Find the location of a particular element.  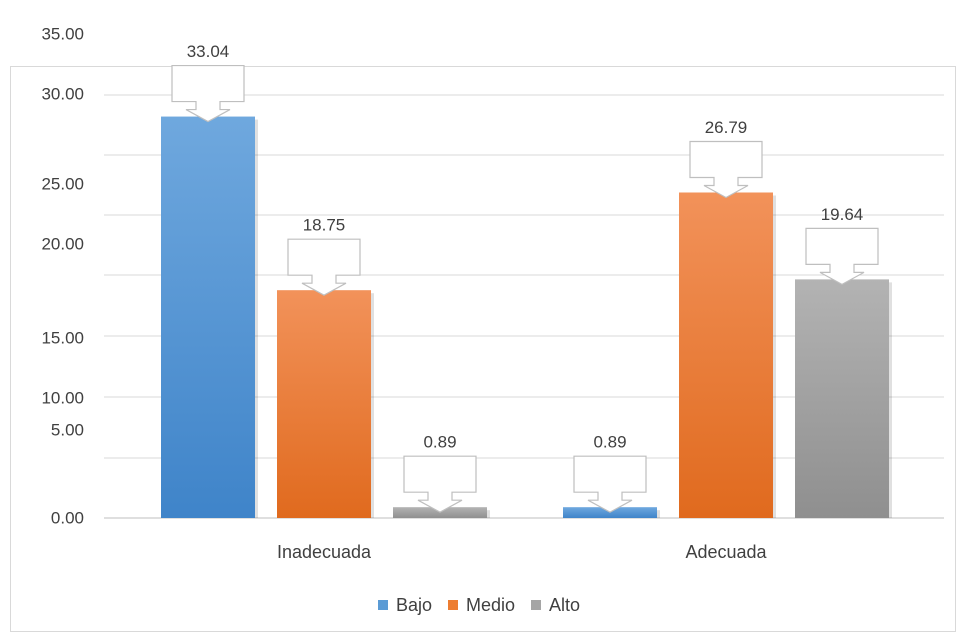

bar-alto-adecuada is located at coordinates (842, 398).